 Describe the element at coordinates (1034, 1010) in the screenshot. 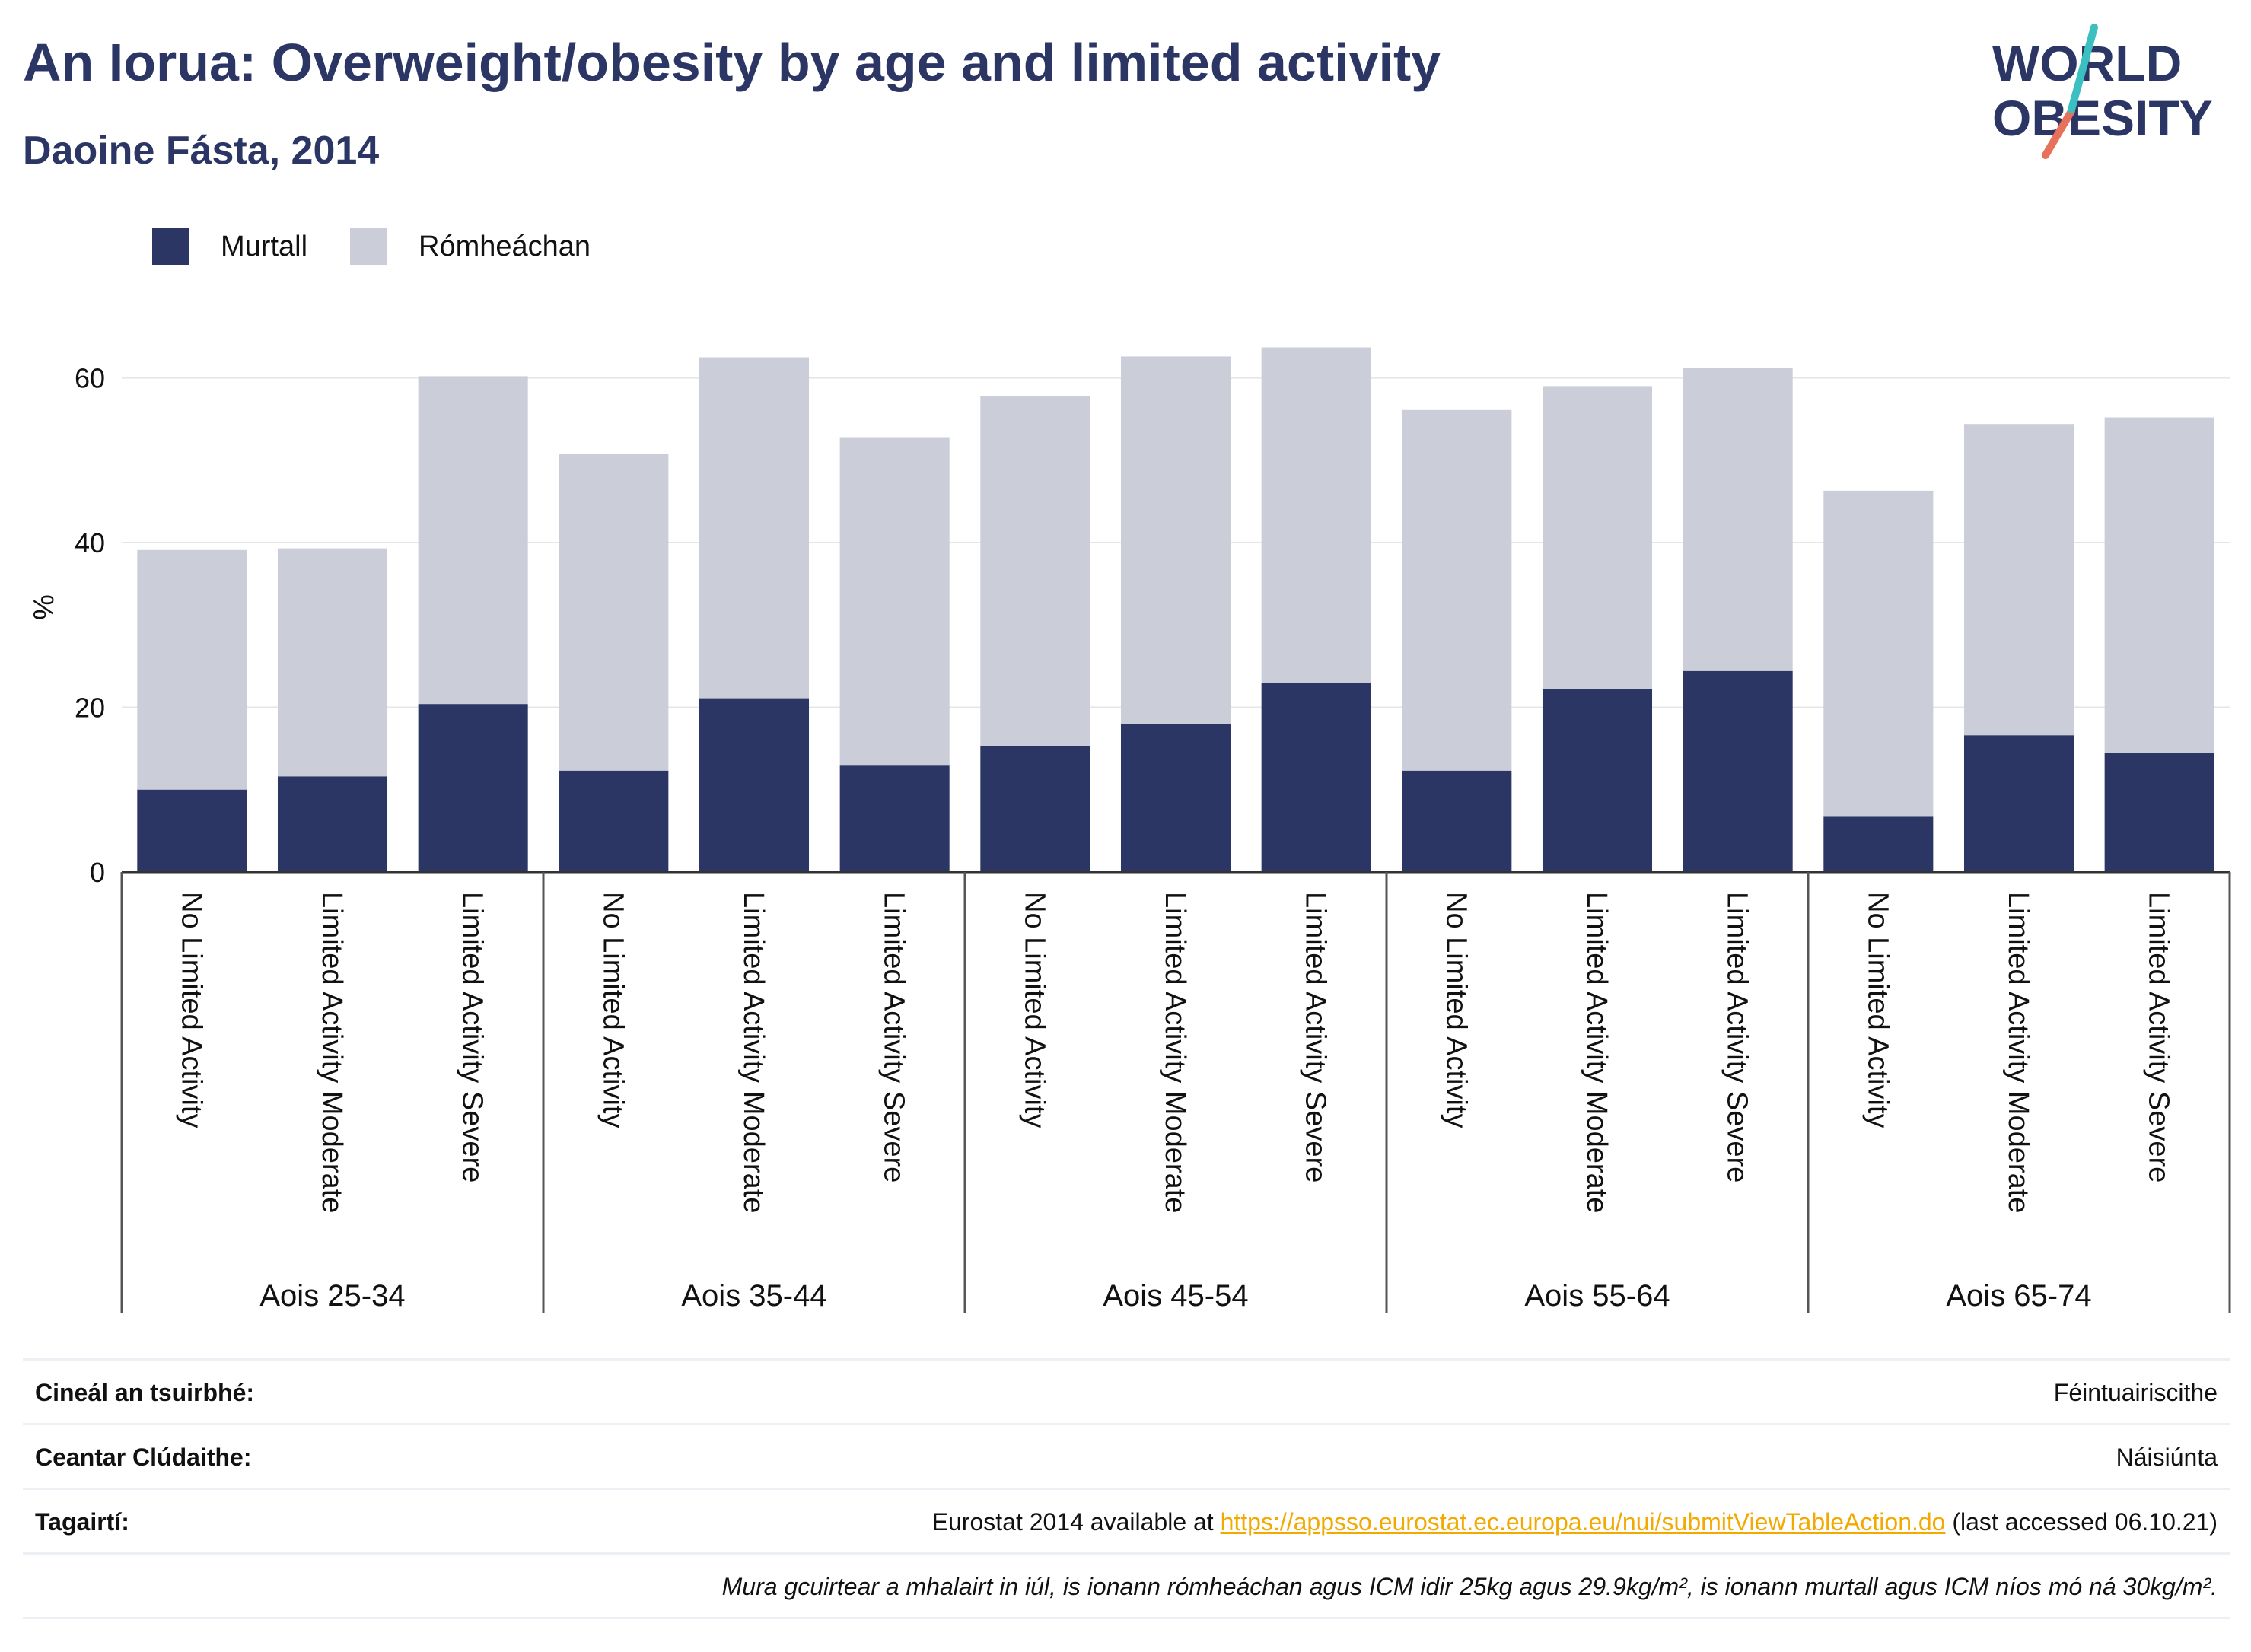

I see `x-tick-label-6: No Limited Activity` at that location.